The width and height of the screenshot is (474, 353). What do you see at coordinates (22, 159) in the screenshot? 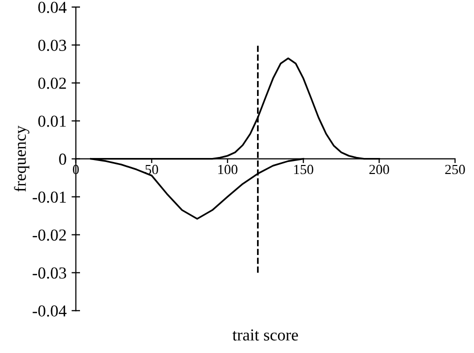
I see `y-axis-title: frequency` at bounding box center [22, 159].